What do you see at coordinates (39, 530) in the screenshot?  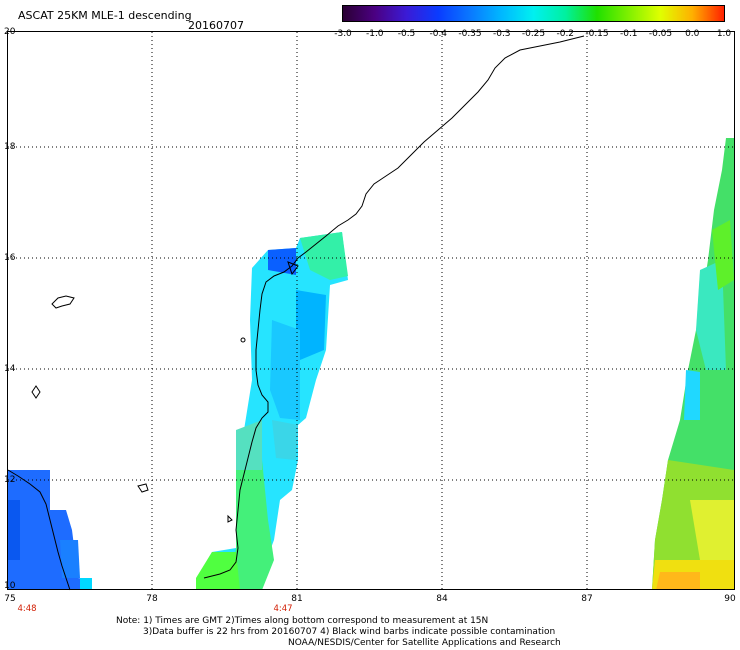 I see `coastline-sri-lanka-west` at bounding box center [39, 530].